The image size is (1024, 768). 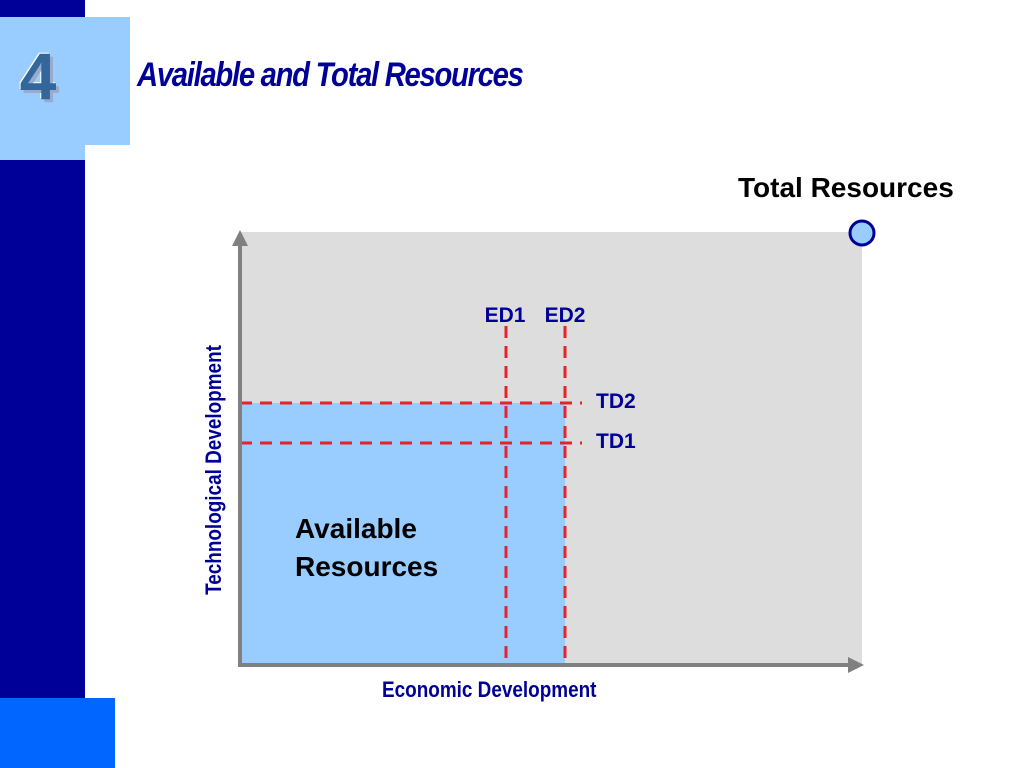 What do you see at coordinates (856, 665) in the screenshot?
I see `x-axis-arrow-icon` at bounding box center [856, 665].